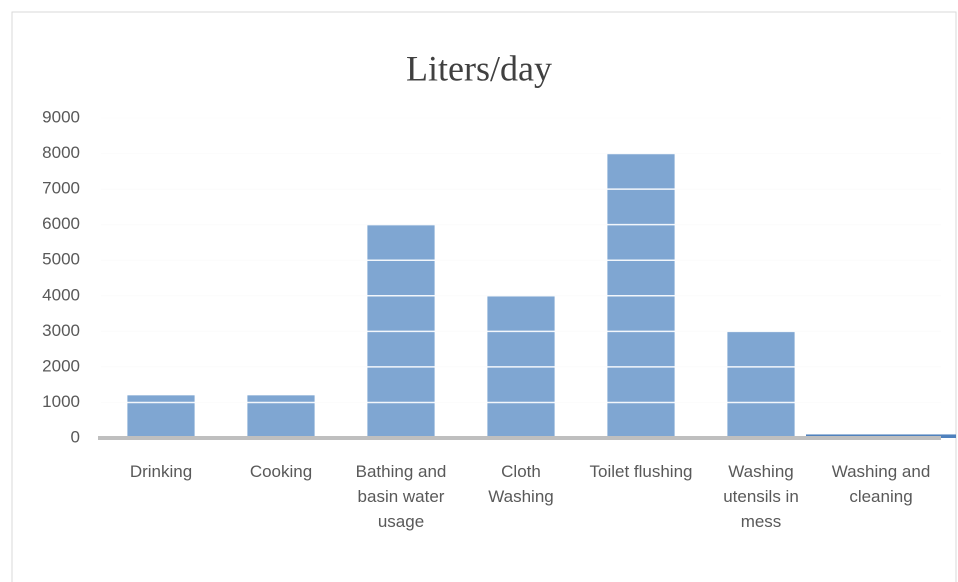 Image resolution: width=958 pixels, height=582 pixels. Describe the element at coordinates (479, 68) in the screenshot. I see `chart-title: Liters/day` at that location.